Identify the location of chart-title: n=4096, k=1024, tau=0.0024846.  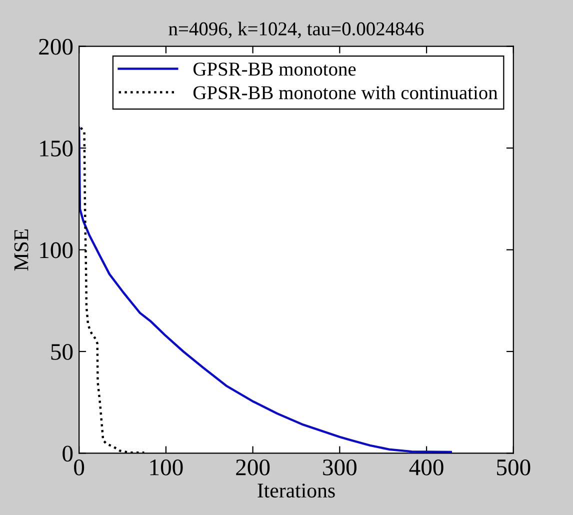
(296, 30).